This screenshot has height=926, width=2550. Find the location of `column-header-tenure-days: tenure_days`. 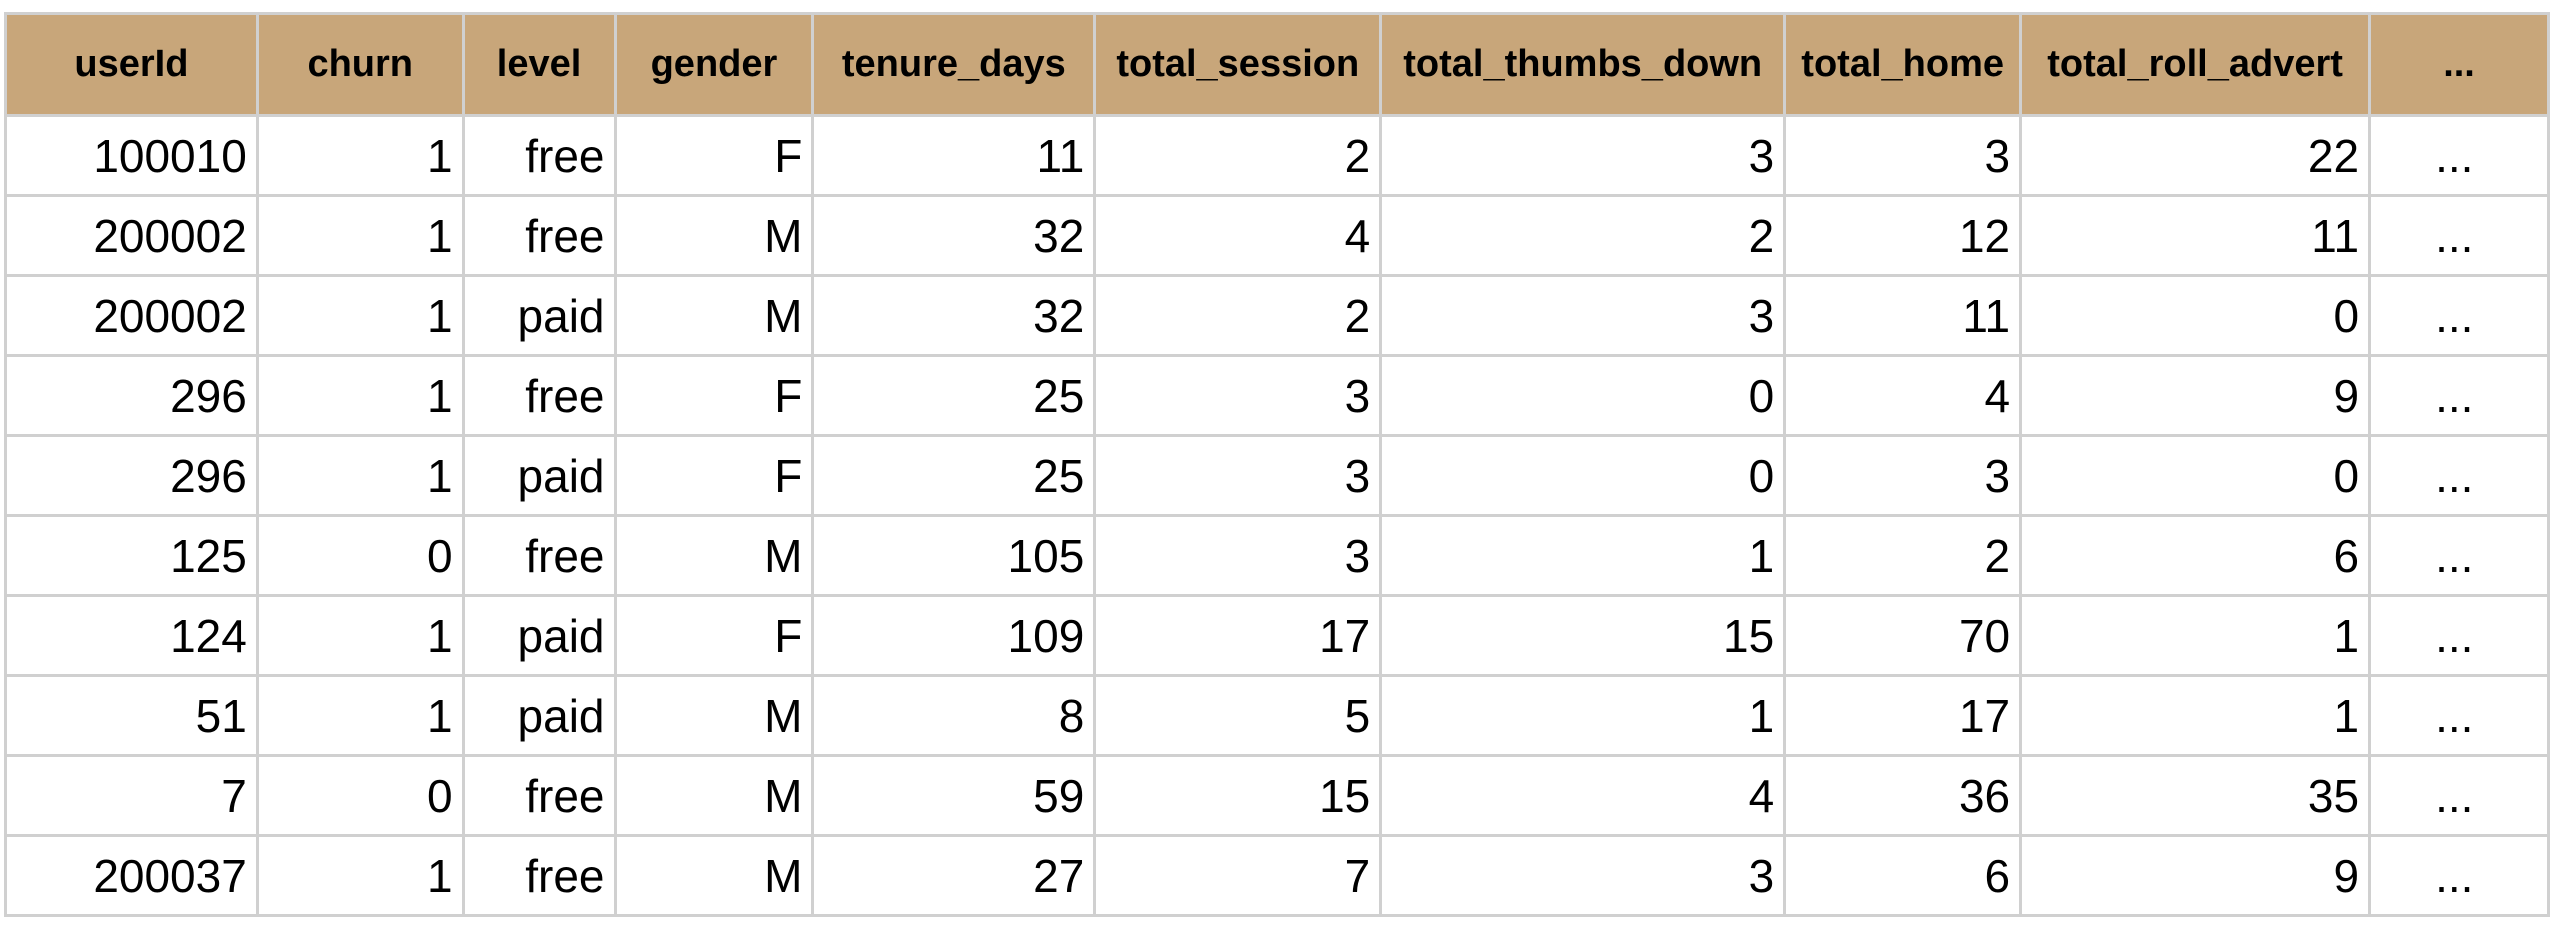

column-header-tenure-days: tenure_days is located at coordinates (954, 64).